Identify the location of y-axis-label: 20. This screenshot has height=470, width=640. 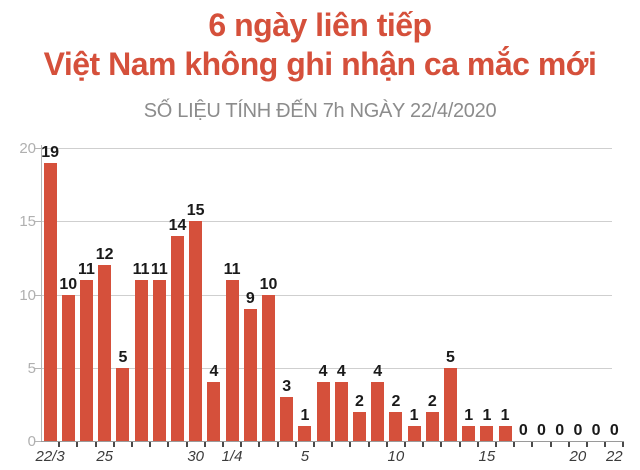
(27, 148).